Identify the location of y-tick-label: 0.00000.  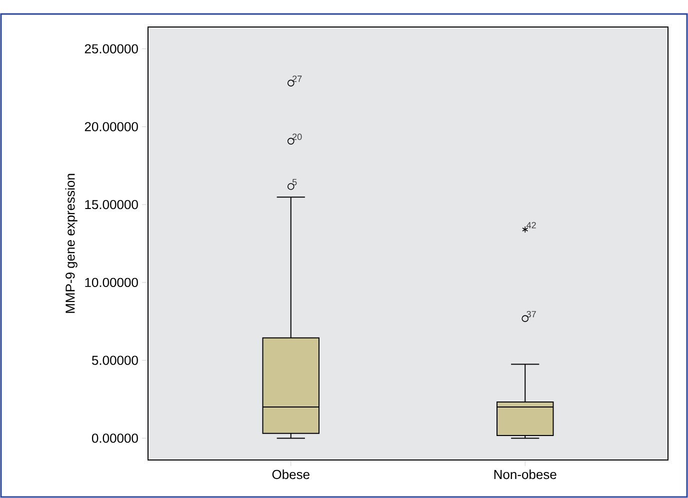
(115, 438).